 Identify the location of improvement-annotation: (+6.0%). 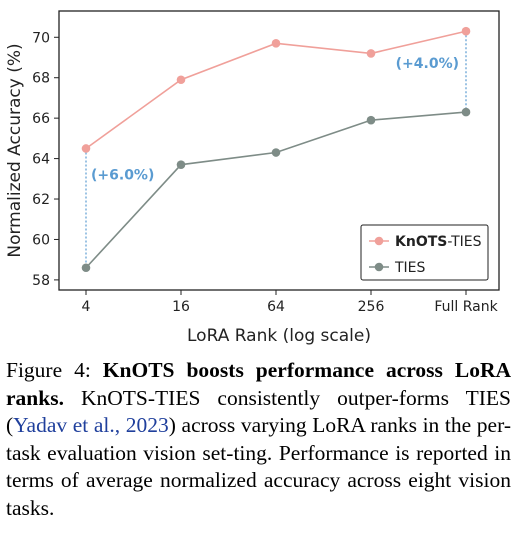
(122, 175).